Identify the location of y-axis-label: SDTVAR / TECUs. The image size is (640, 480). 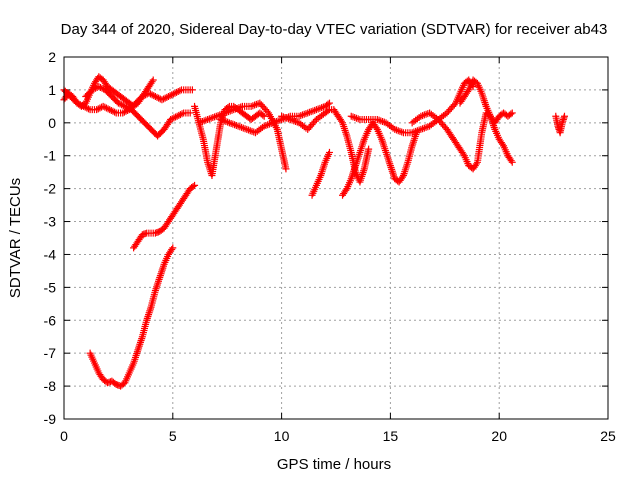
(15, 238).